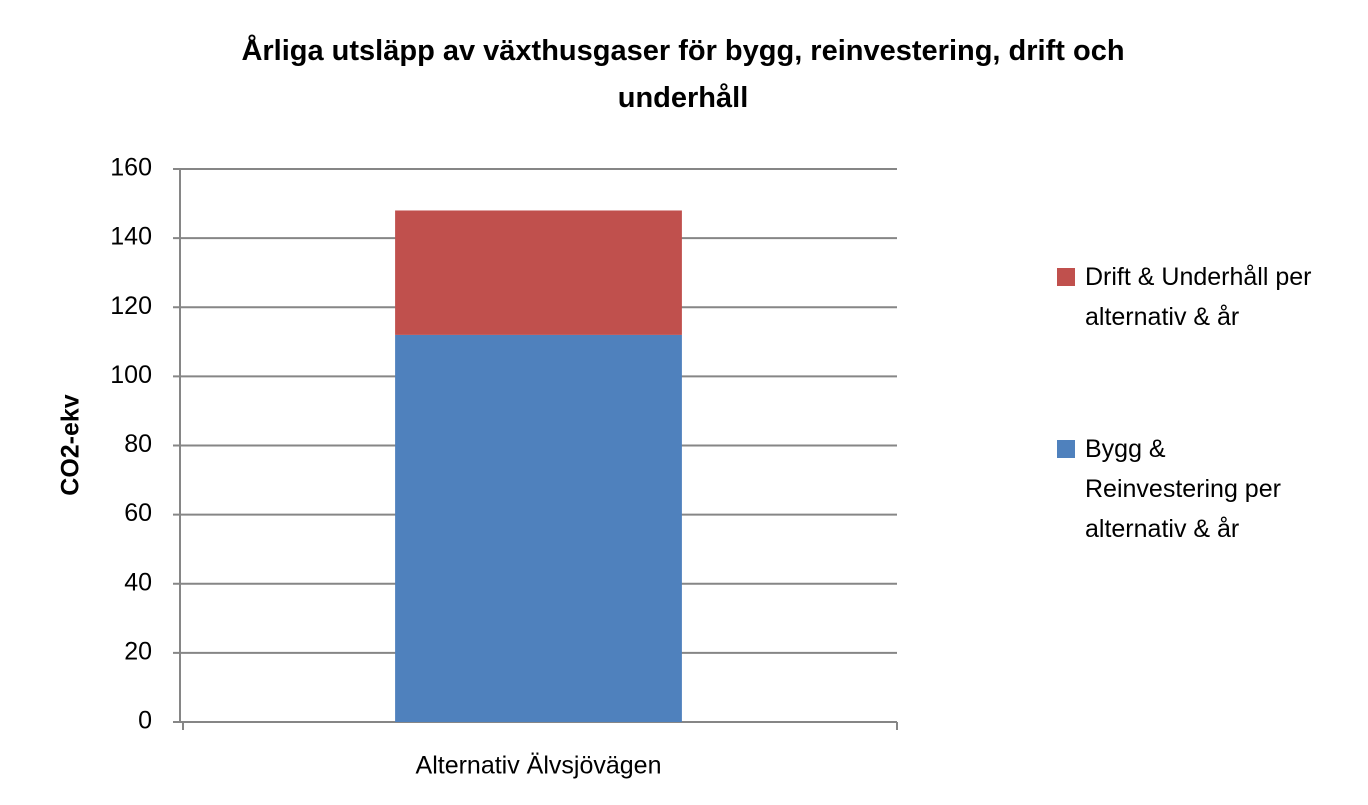 The image size is (1368, 805). I want to click on y-tick-label: 60, so click(138, 513).